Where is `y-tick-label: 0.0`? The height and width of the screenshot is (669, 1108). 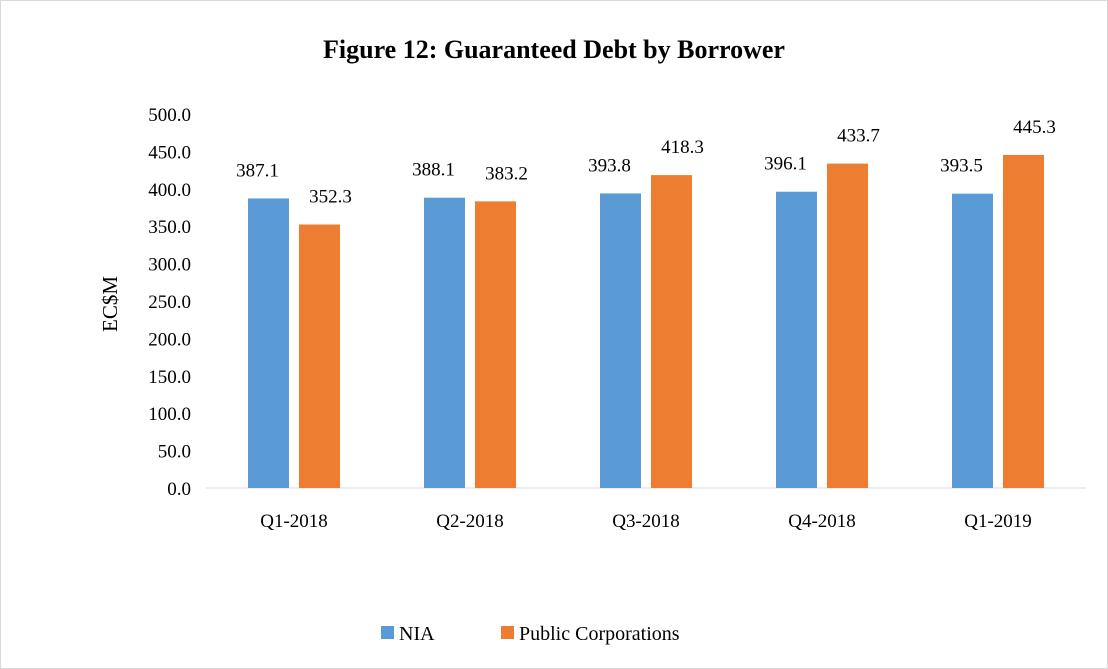
y-tick-label: 0.0 is located at coordinates (179, 489).